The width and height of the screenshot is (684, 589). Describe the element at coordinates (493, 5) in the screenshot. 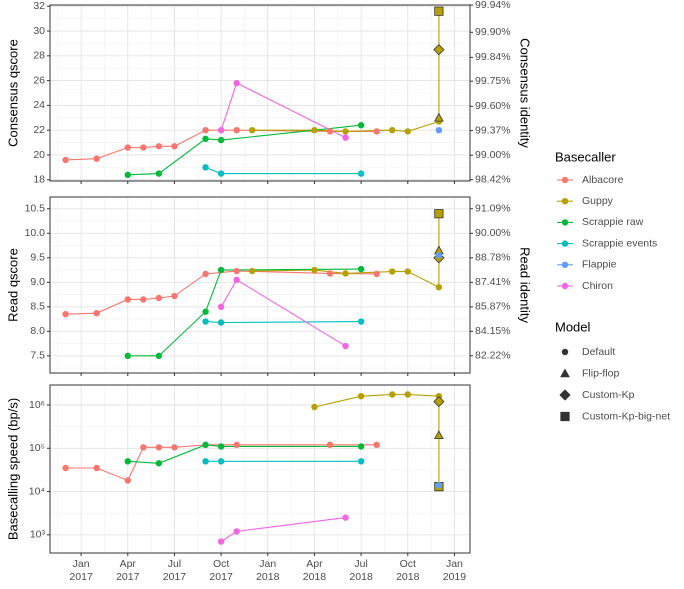

I see `y2-tick-label: 99.94%` at that location.